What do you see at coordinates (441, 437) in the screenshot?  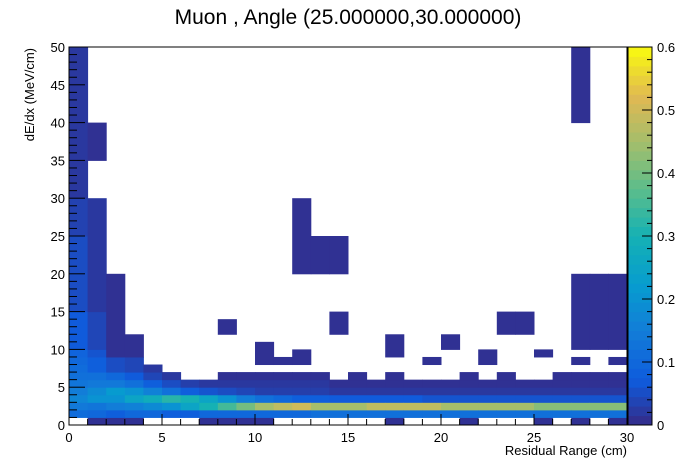 I see `x-tick-label: 20` at bounding box center [441, 437].